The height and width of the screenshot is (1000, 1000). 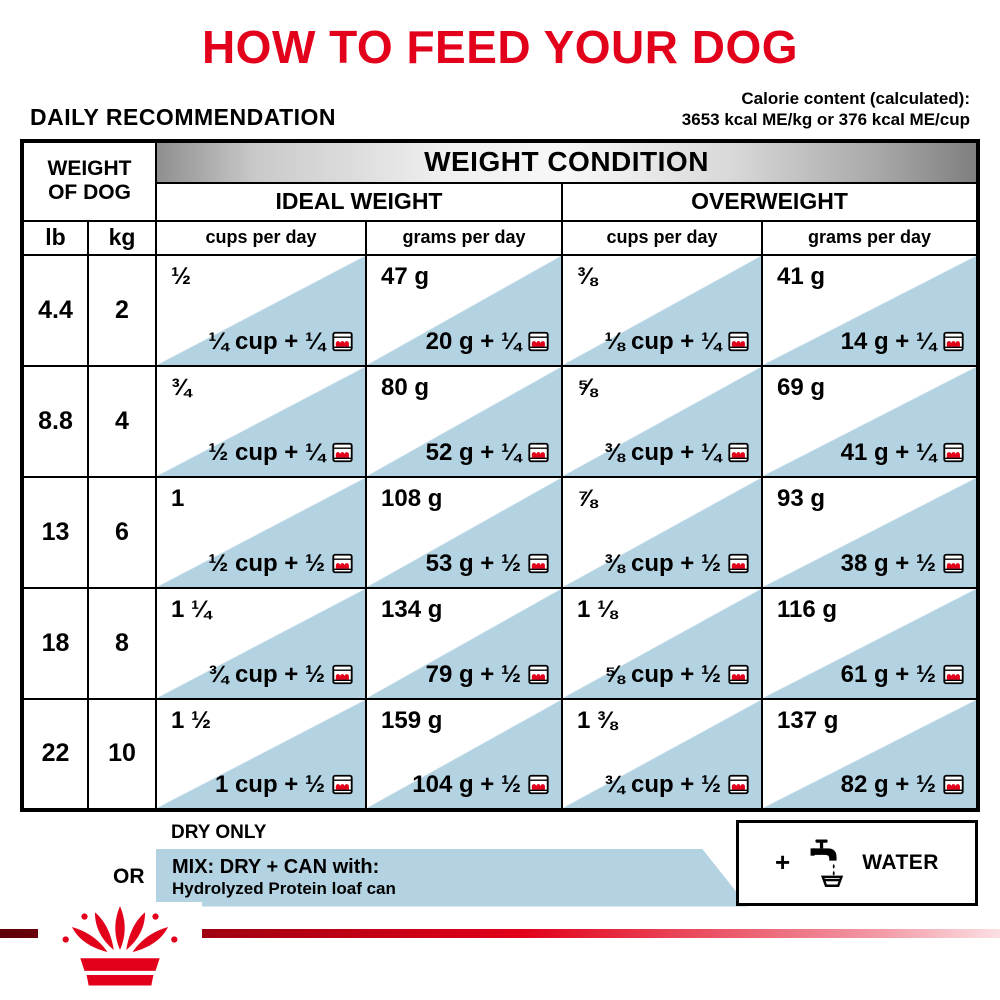 I want to click on weight-kg: 6, so click(x=122, y=532).